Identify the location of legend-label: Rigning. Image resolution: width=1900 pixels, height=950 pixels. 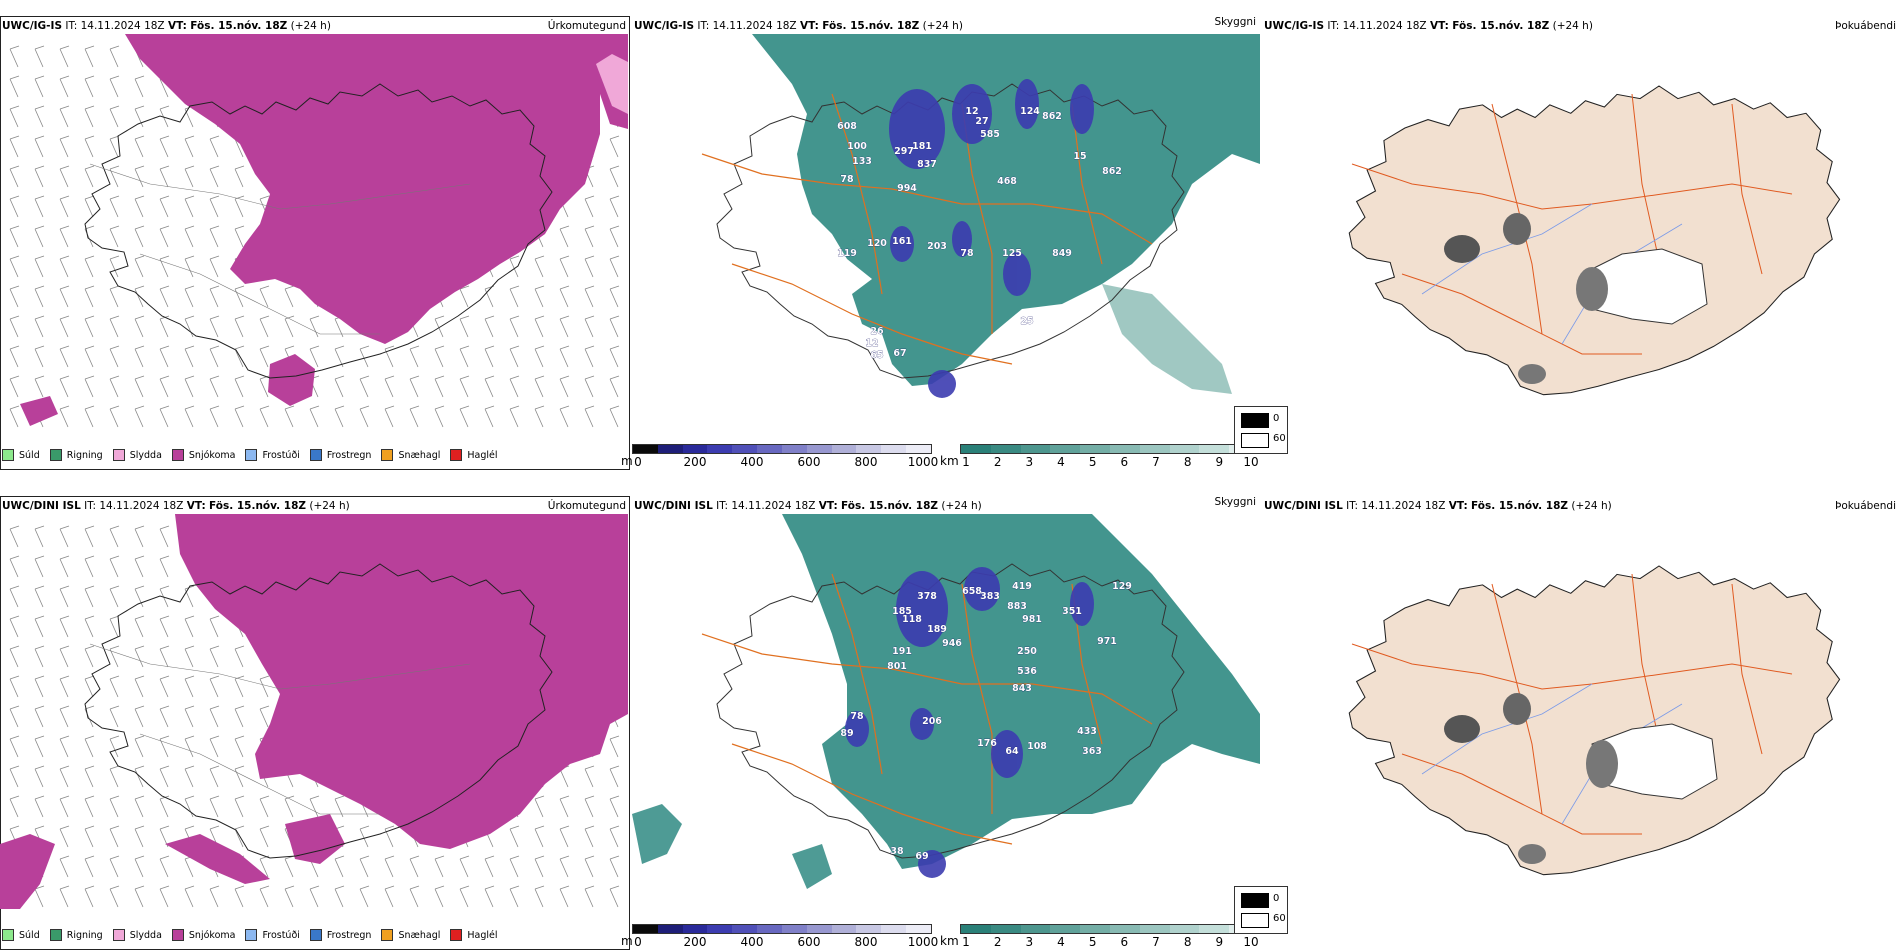
(84, 935).